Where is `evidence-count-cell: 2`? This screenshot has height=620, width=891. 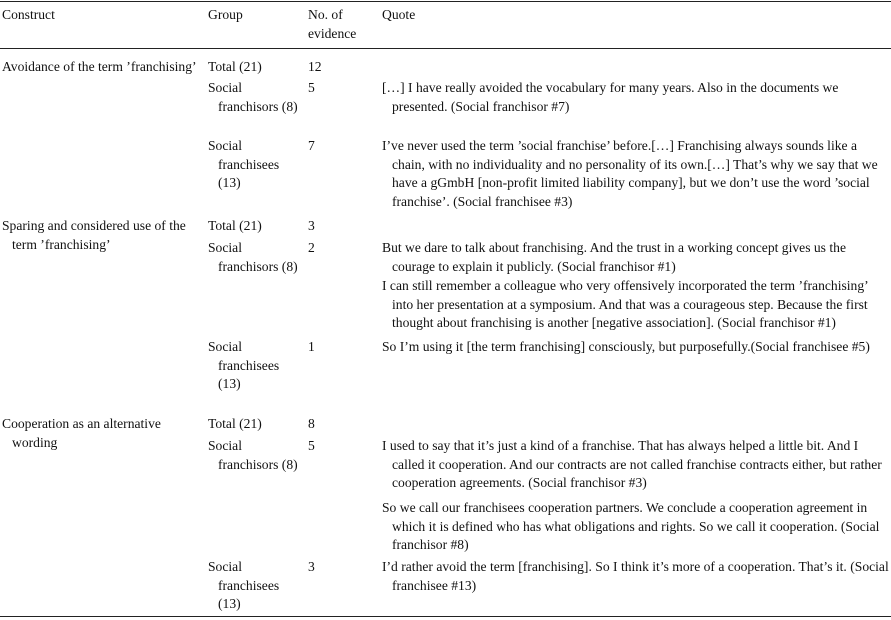
evidence-count-cell: 2 is located at coordinates (311, 247).